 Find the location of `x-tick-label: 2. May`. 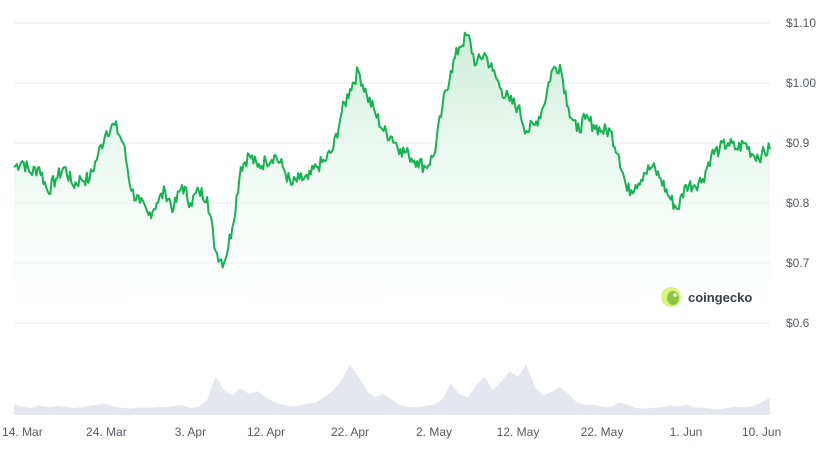

x-tick-label: 2. May is located at coordinates (434, 432).